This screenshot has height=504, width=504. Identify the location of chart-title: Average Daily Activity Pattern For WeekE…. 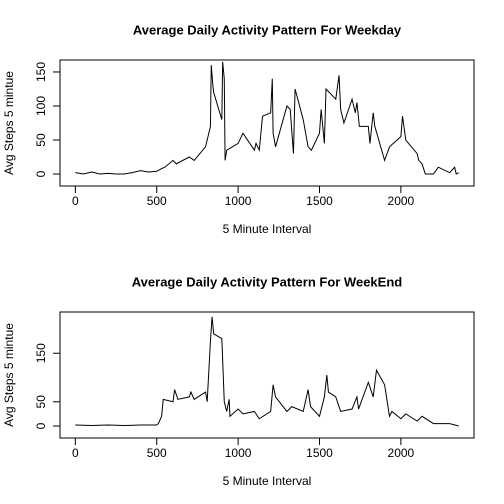
(267, 281).